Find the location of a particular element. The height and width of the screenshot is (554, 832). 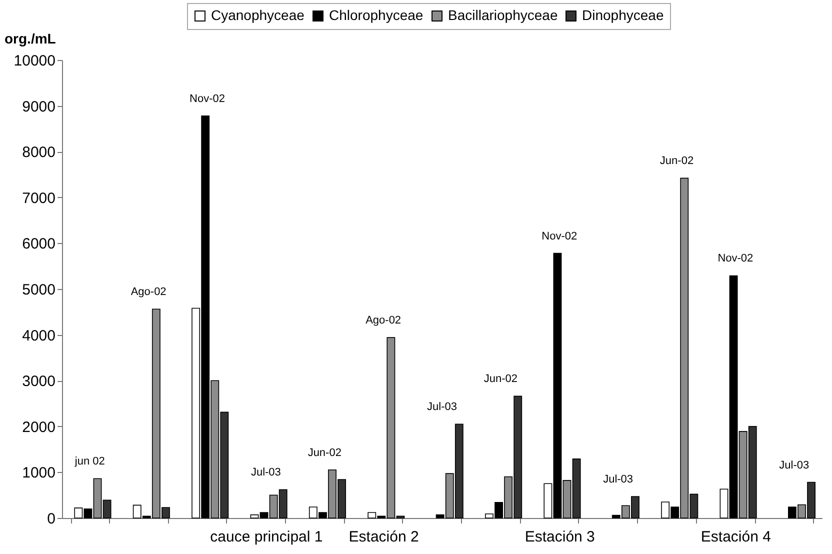

y-tick-label: 9000 is located at coordinates (39, 107).